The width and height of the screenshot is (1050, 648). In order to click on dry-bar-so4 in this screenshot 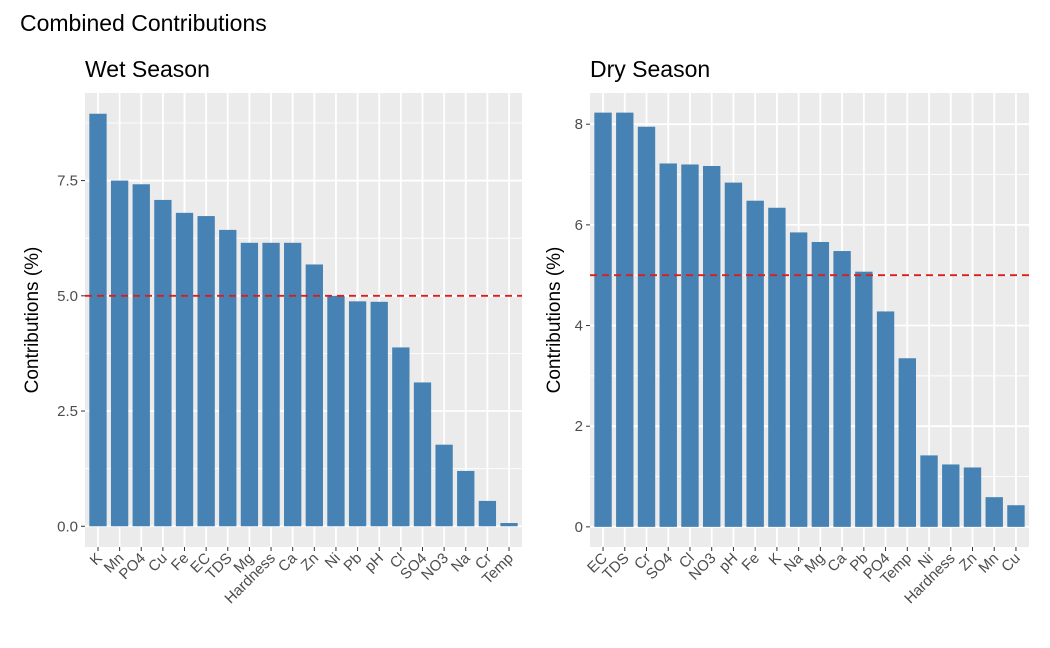, I will do `click(668, 345)`.